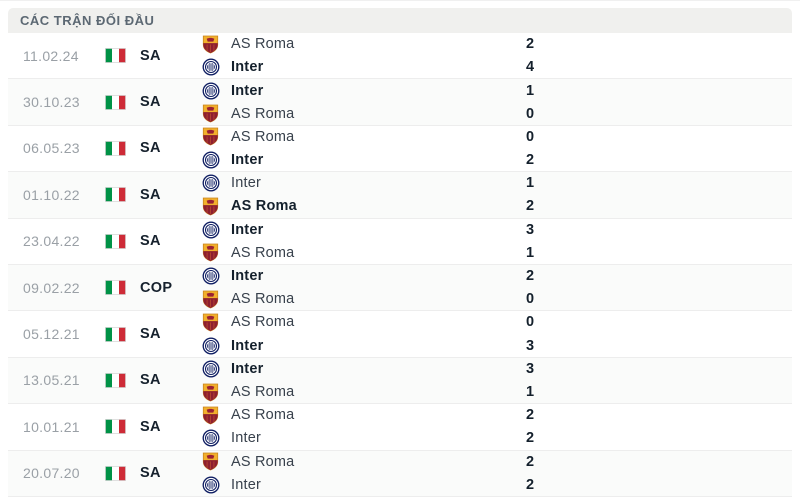  Describe the element at coordinates (51, 148) in the screenshot. I see `match-date: 06.05.23` at that location.